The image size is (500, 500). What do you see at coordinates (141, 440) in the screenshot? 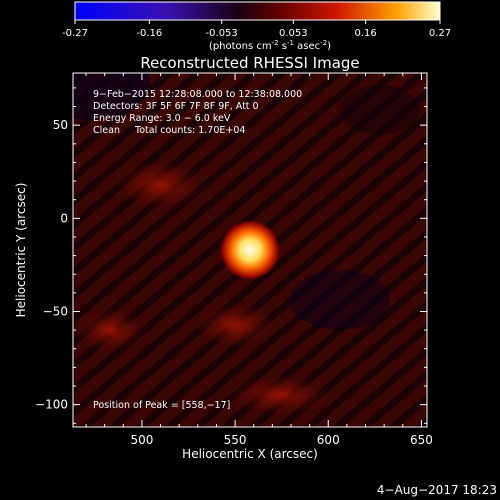
I see `x-tick-label: 500` at bounding box center [141, 440].